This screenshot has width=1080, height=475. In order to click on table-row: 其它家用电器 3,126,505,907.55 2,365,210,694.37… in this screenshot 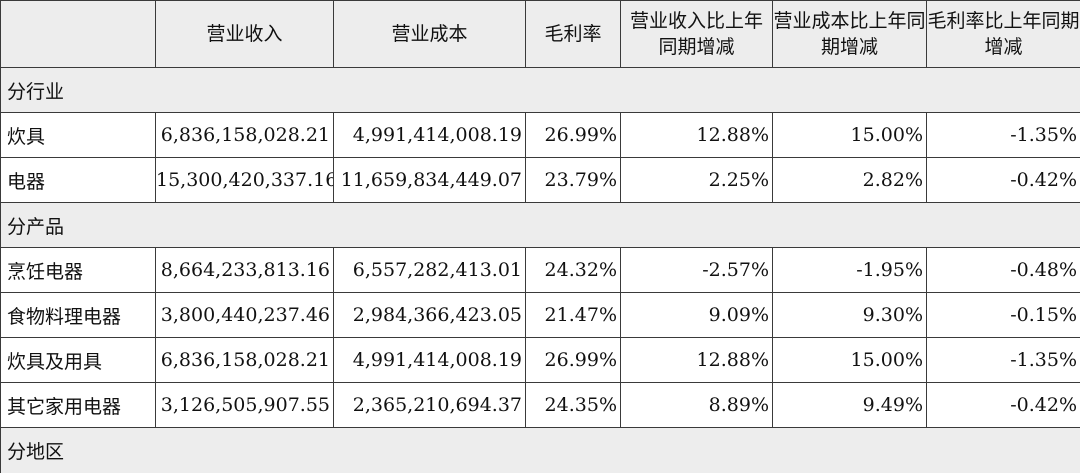, I will do `click(540, 405)`.